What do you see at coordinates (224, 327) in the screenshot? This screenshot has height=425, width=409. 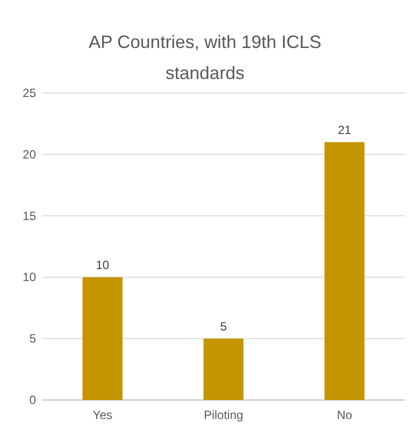 I see `data-label: 5` at bounding box center [224, 327].